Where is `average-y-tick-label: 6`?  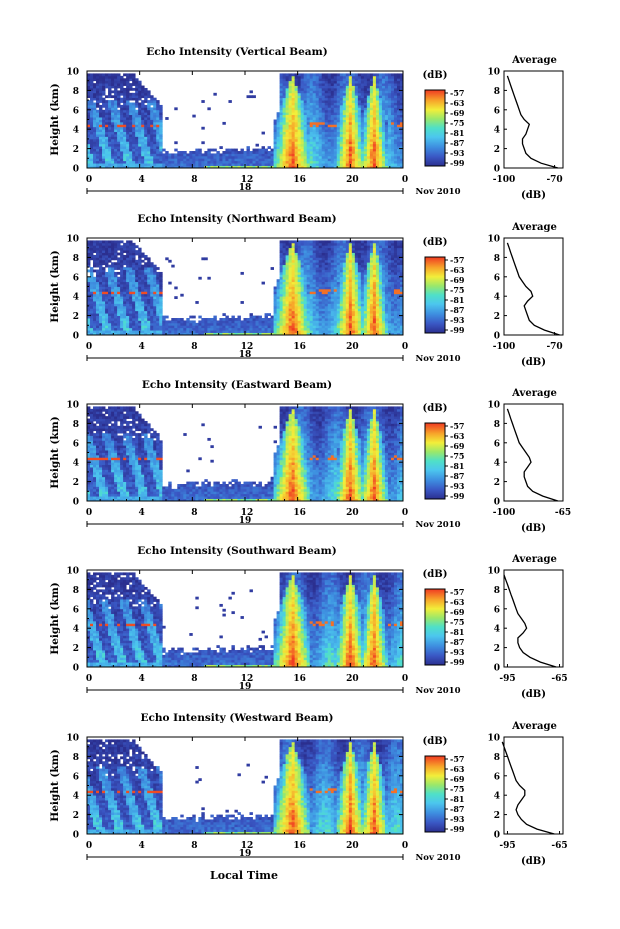 average-y-tick-label: 6 is located at coordinates (497, 111).